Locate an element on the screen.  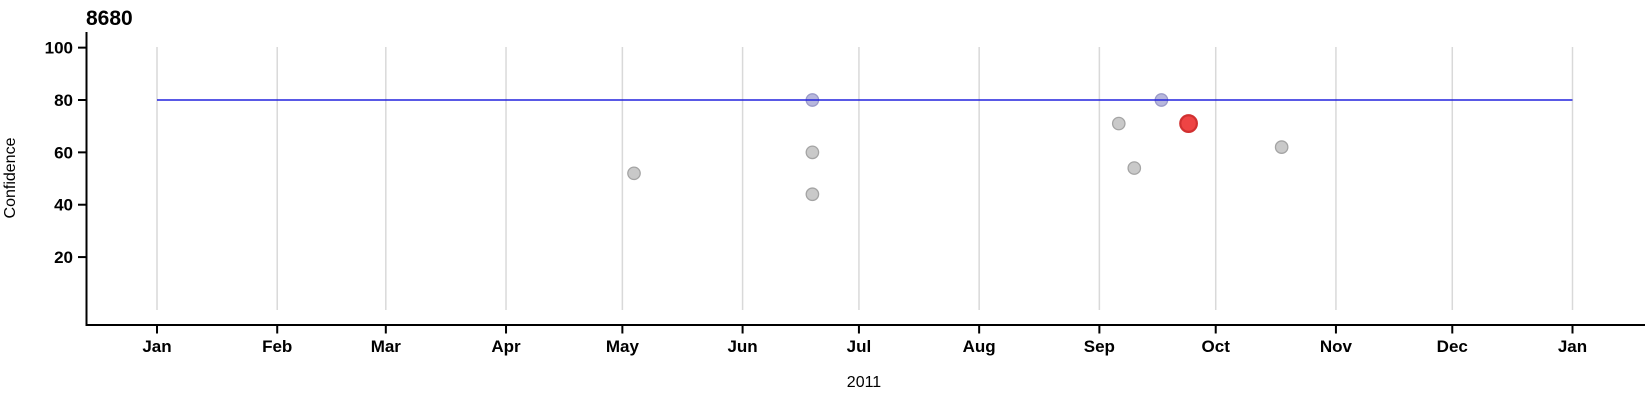
x-tick-label-mar: Mar is located at coordinates (386, 346).